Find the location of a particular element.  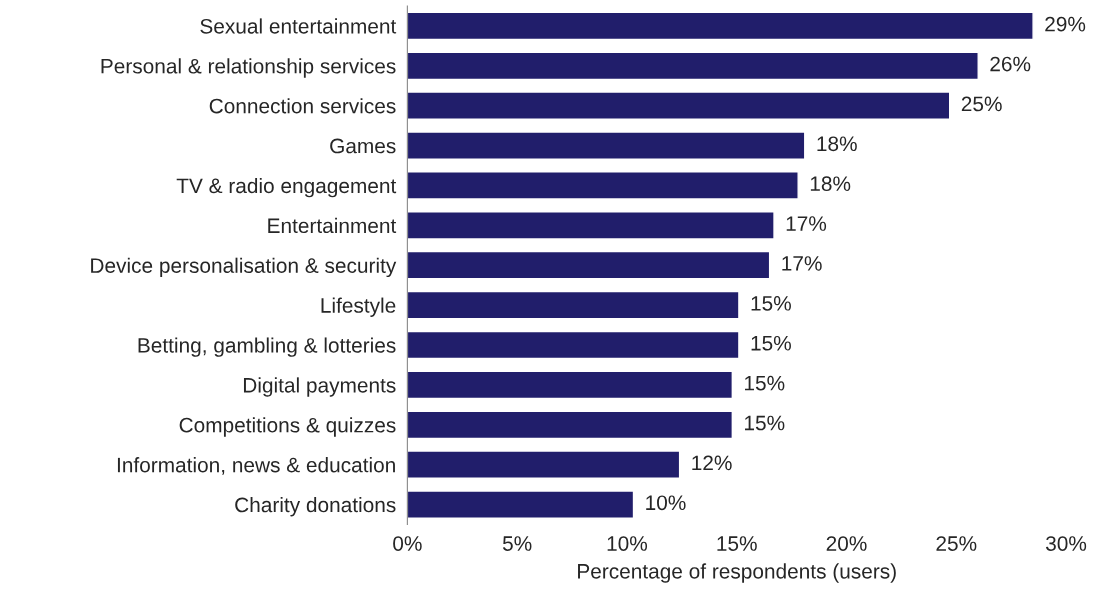

y-tick-label: Device personalisation & security is located at coordinates (244, 267).